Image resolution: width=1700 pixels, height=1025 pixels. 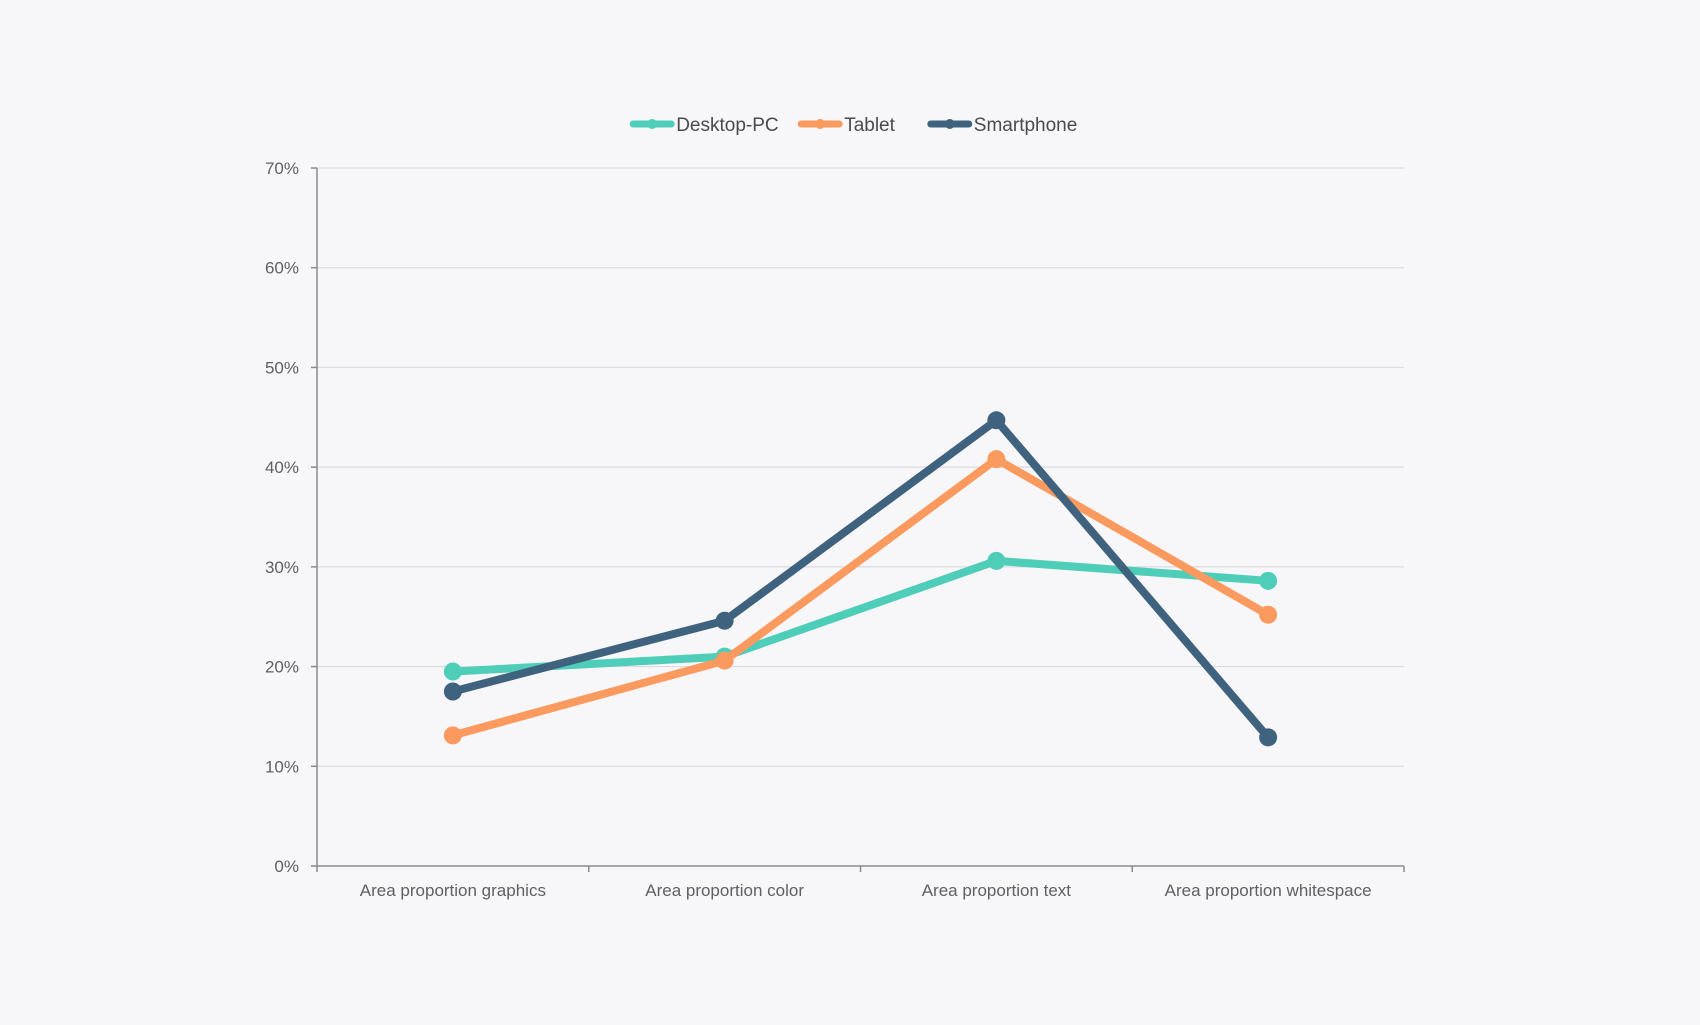 I want to click on legend-item-tablet: Tablet, so click(x=846, y=125).